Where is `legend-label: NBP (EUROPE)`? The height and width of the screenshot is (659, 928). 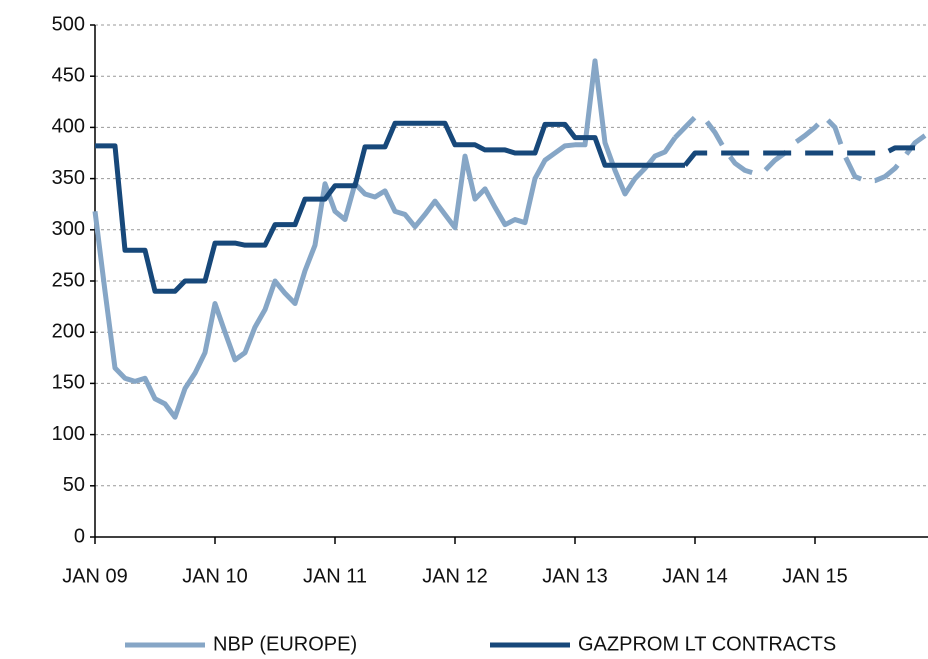
legend-label: NBP (EUROPE) is located at coordinates (285, 644).